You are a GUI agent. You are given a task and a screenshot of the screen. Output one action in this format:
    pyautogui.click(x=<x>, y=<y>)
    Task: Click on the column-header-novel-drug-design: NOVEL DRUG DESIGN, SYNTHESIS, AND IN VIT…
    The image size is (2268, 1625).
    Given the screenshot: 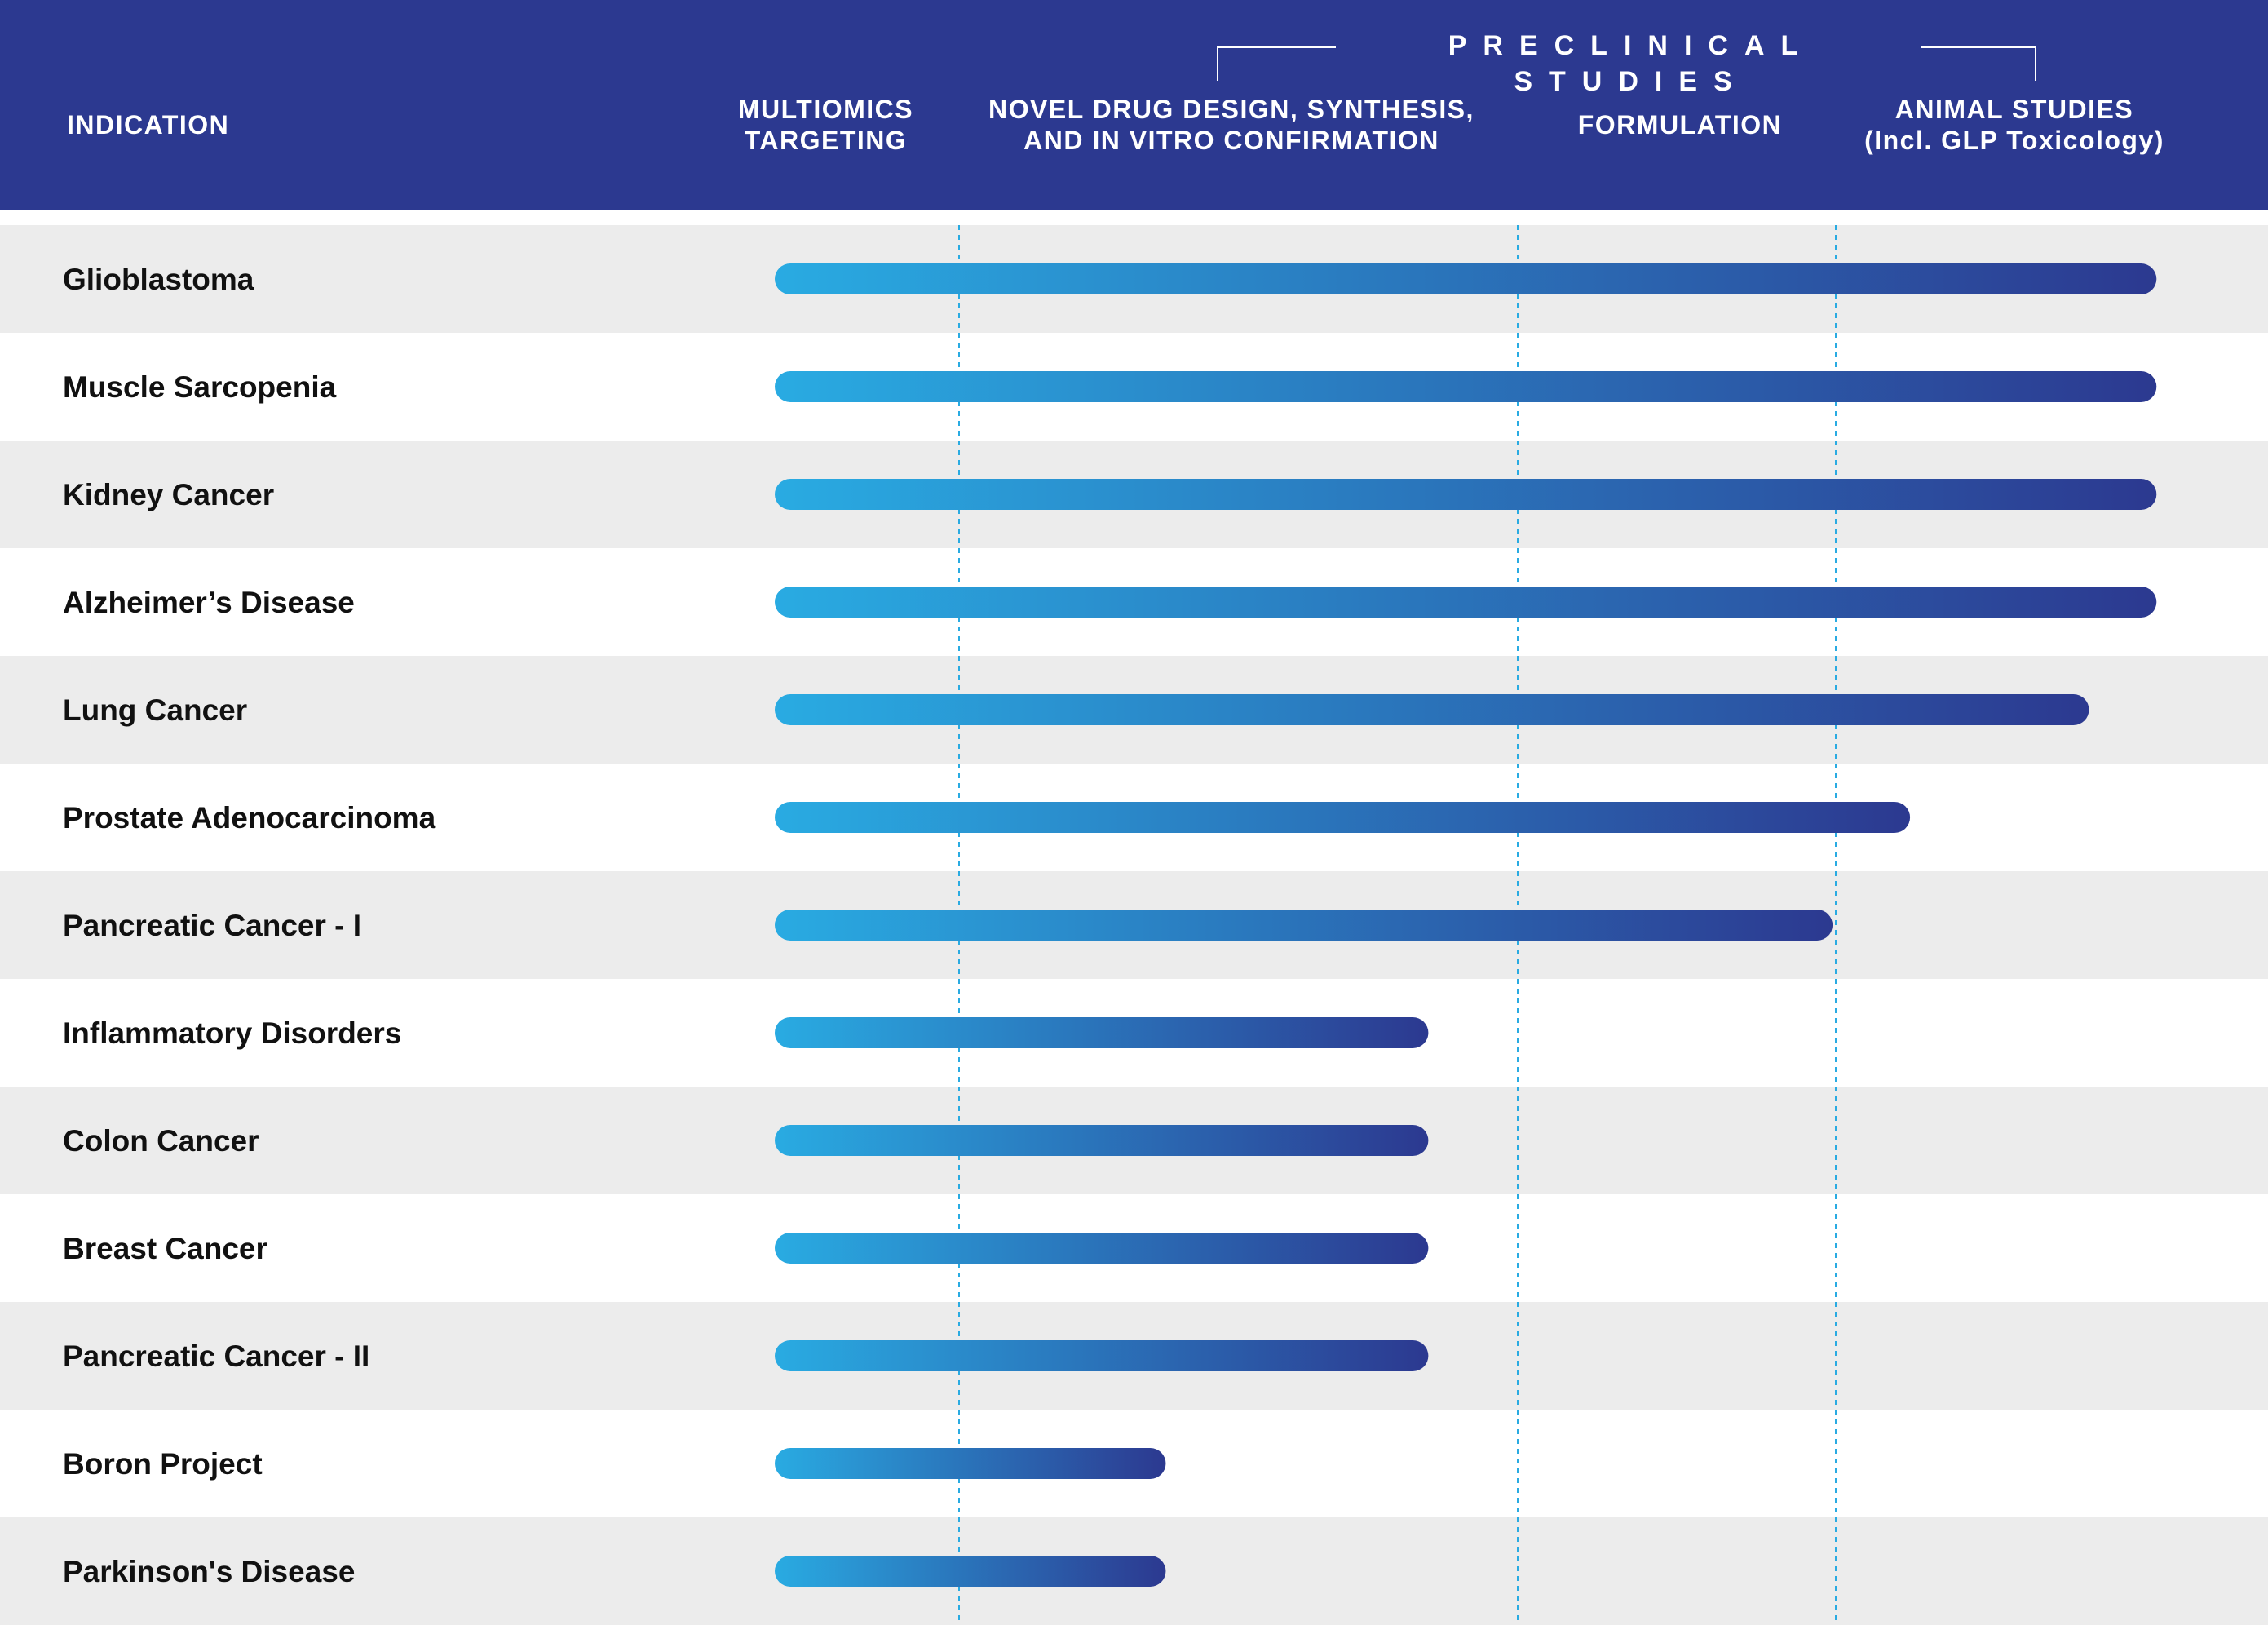 What is the action you would take?
    pyautogui.click(x=1231, y=125)
    